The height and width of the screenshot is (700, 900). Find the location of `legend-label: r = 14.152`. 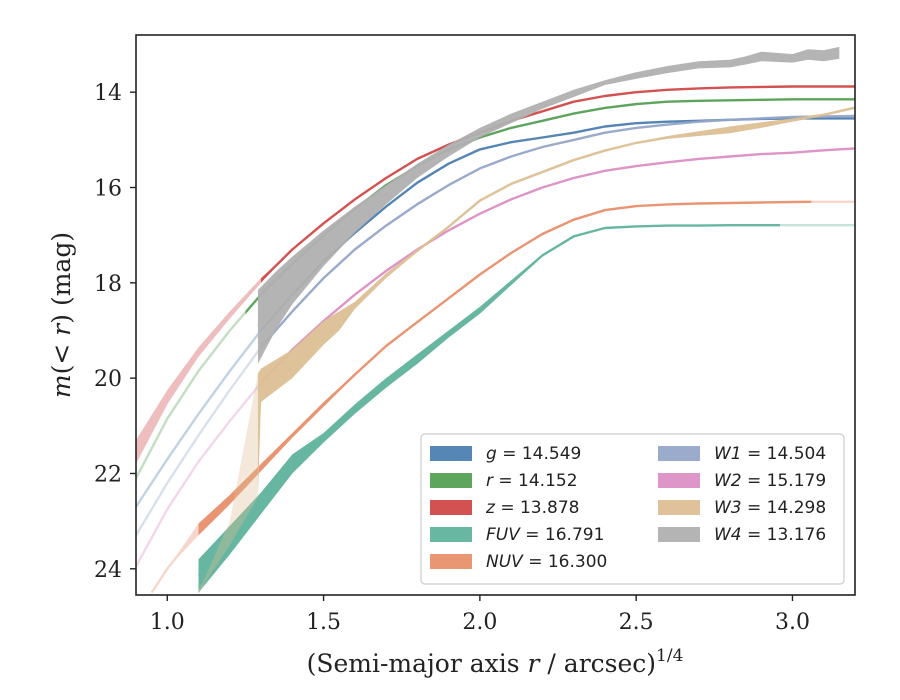

legend-label: r = 14.152 is located at coordinates (532, 481).